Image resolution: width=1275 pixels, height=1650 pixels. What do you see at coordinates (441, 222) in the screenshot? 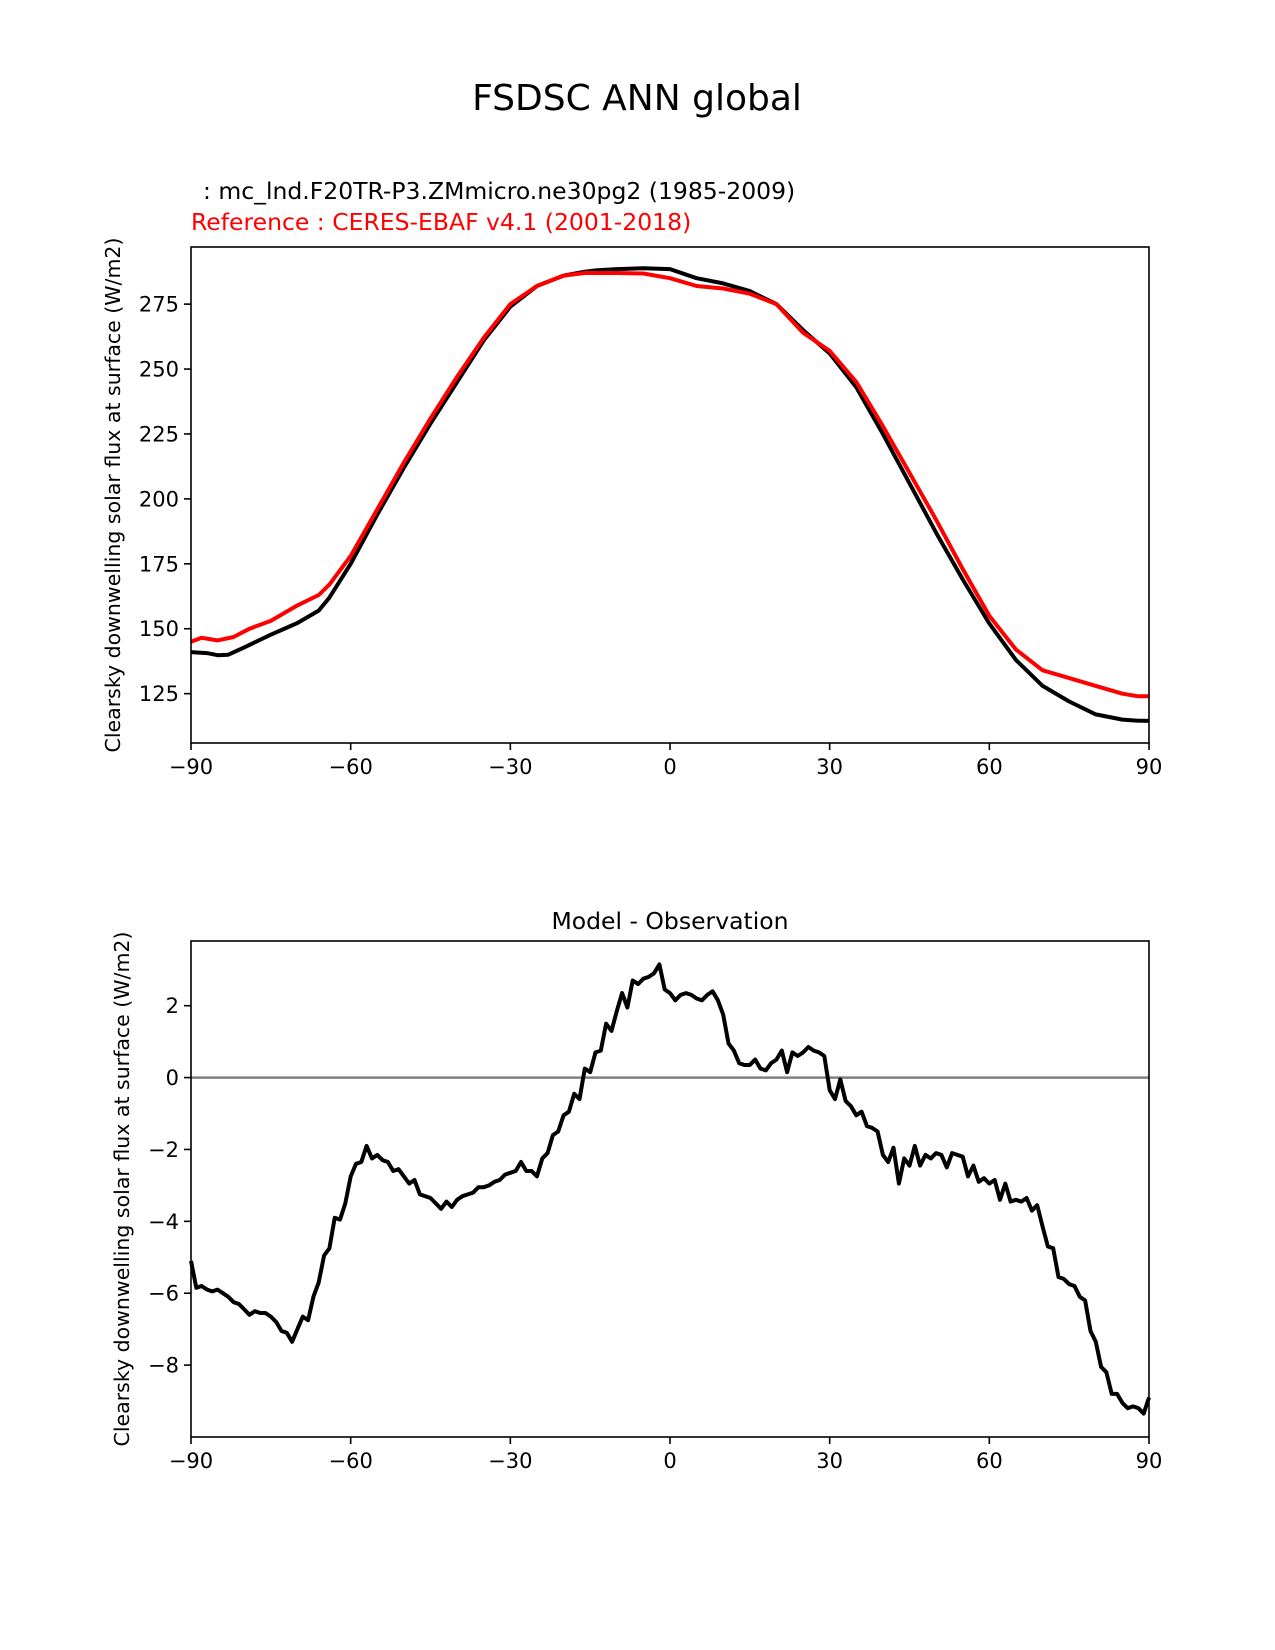
I see `reference-label: Reference : CERES-EBAF v4.1 (2001-2018)` at bounding box center [441, 222].